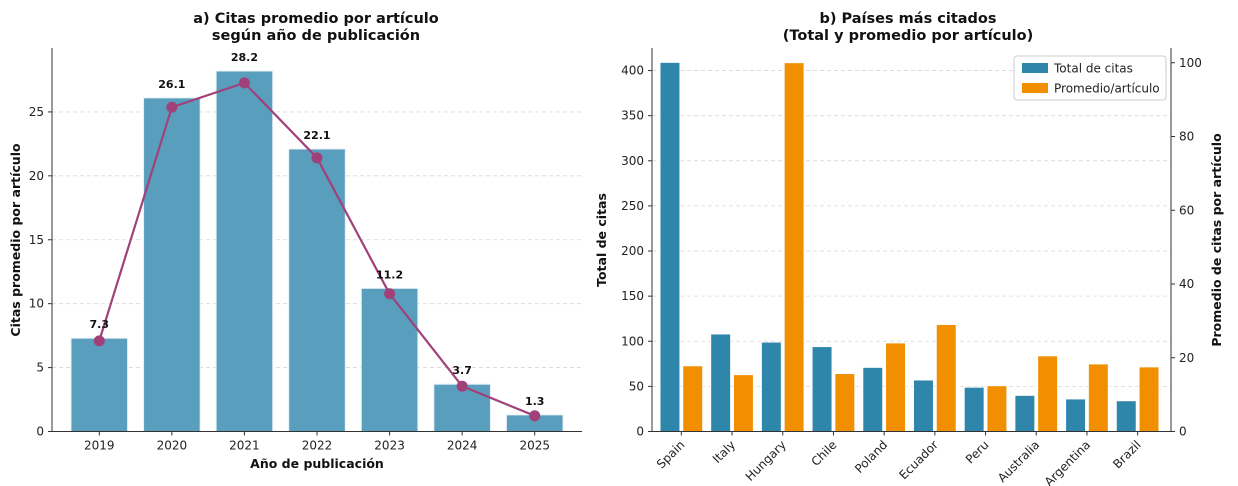 Image resolution: width=1238 pixels, height=486 pixels. Describe the element at coordinates (316, 135) in the screenshot. I see `data-label-2022: 22.1` at that location.